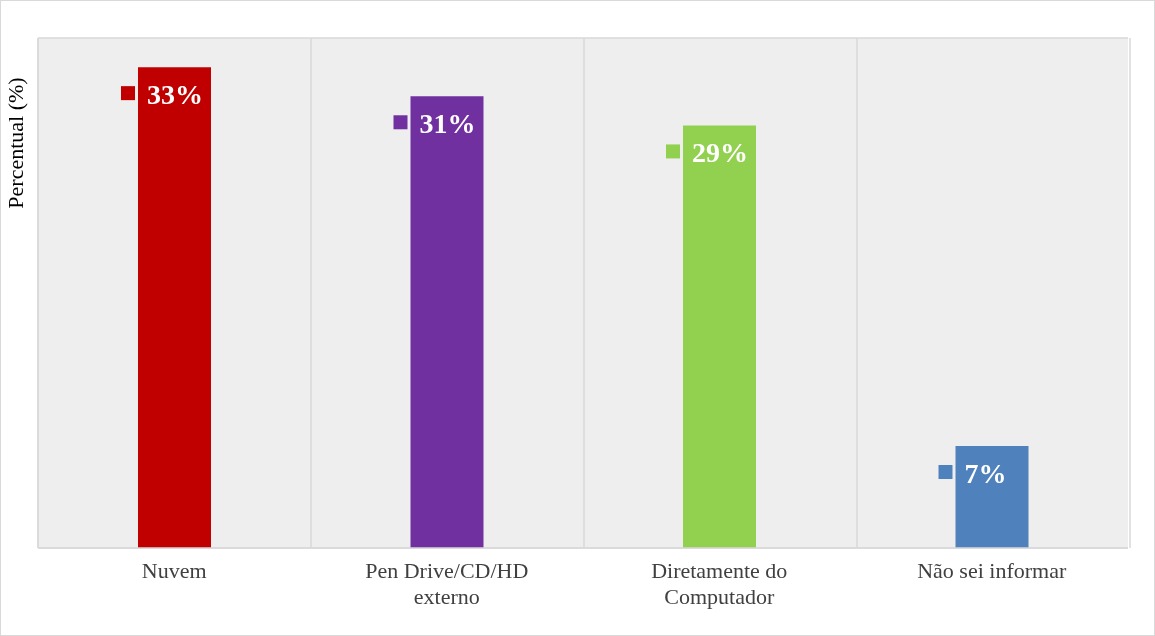  I want to click on x-tick-label: Diretamente do Computador, so click(719, 583).